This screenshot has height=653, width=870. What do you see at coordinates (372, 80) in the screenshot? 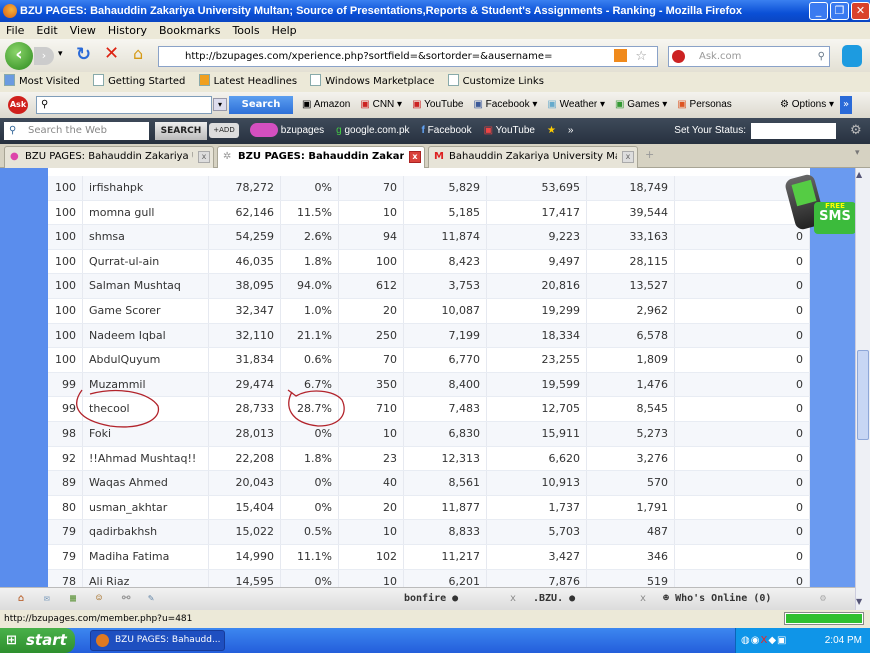
I see `bookmark-windows-marketplace: Windows Marketplace` at bounding box center [372, 80].